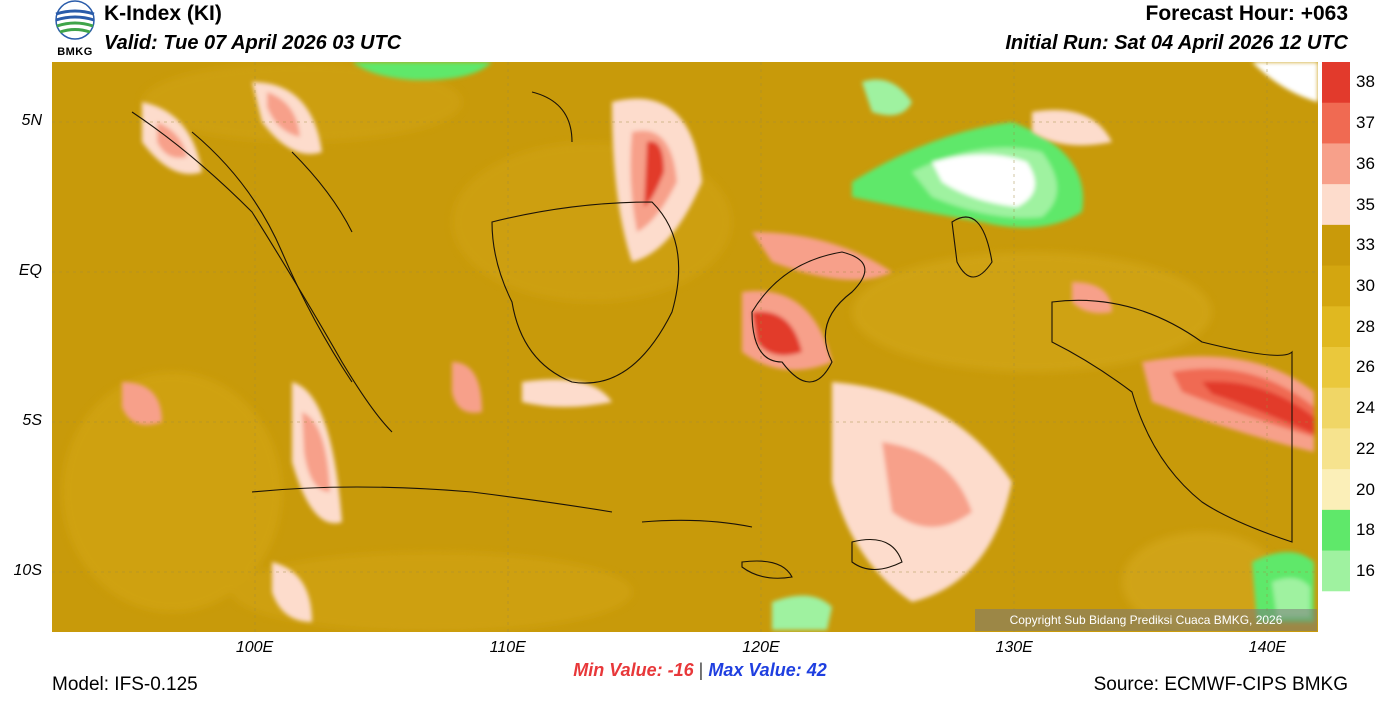 The image size is (1400, 709). Describe the element at coordinates (31, 120) in the screenshot. I see `latitude-label: 5N` at that location.